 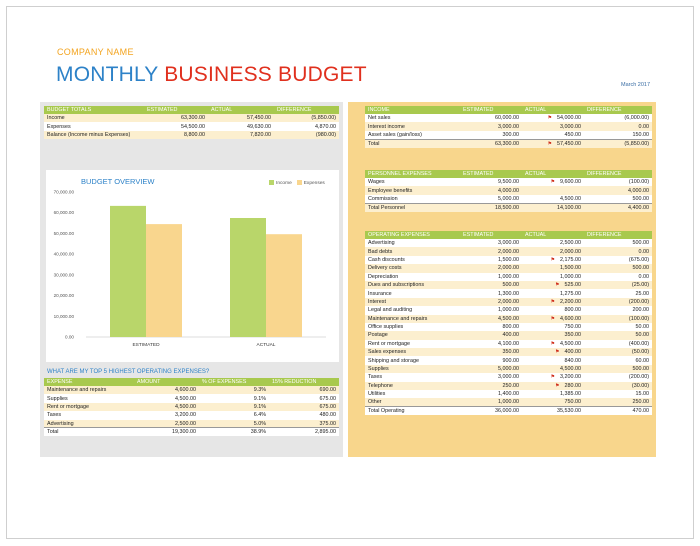 I want to click on y-tick-label: 60,000.00, so click(x=64, y=212).